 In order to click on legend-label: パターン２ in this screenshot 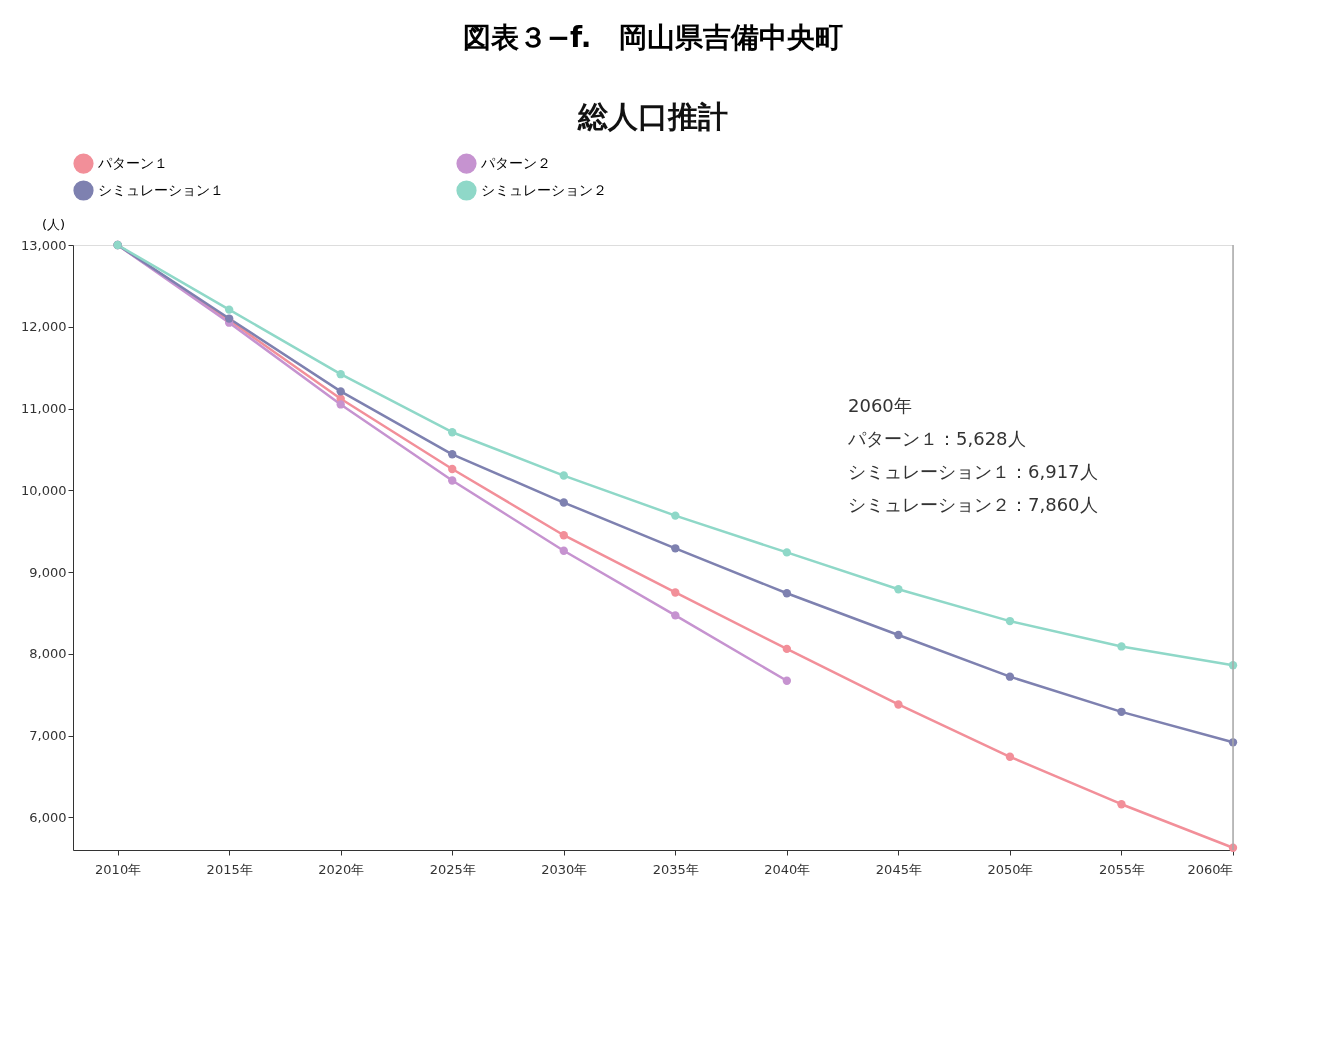, I will do `click(515, 162)`.